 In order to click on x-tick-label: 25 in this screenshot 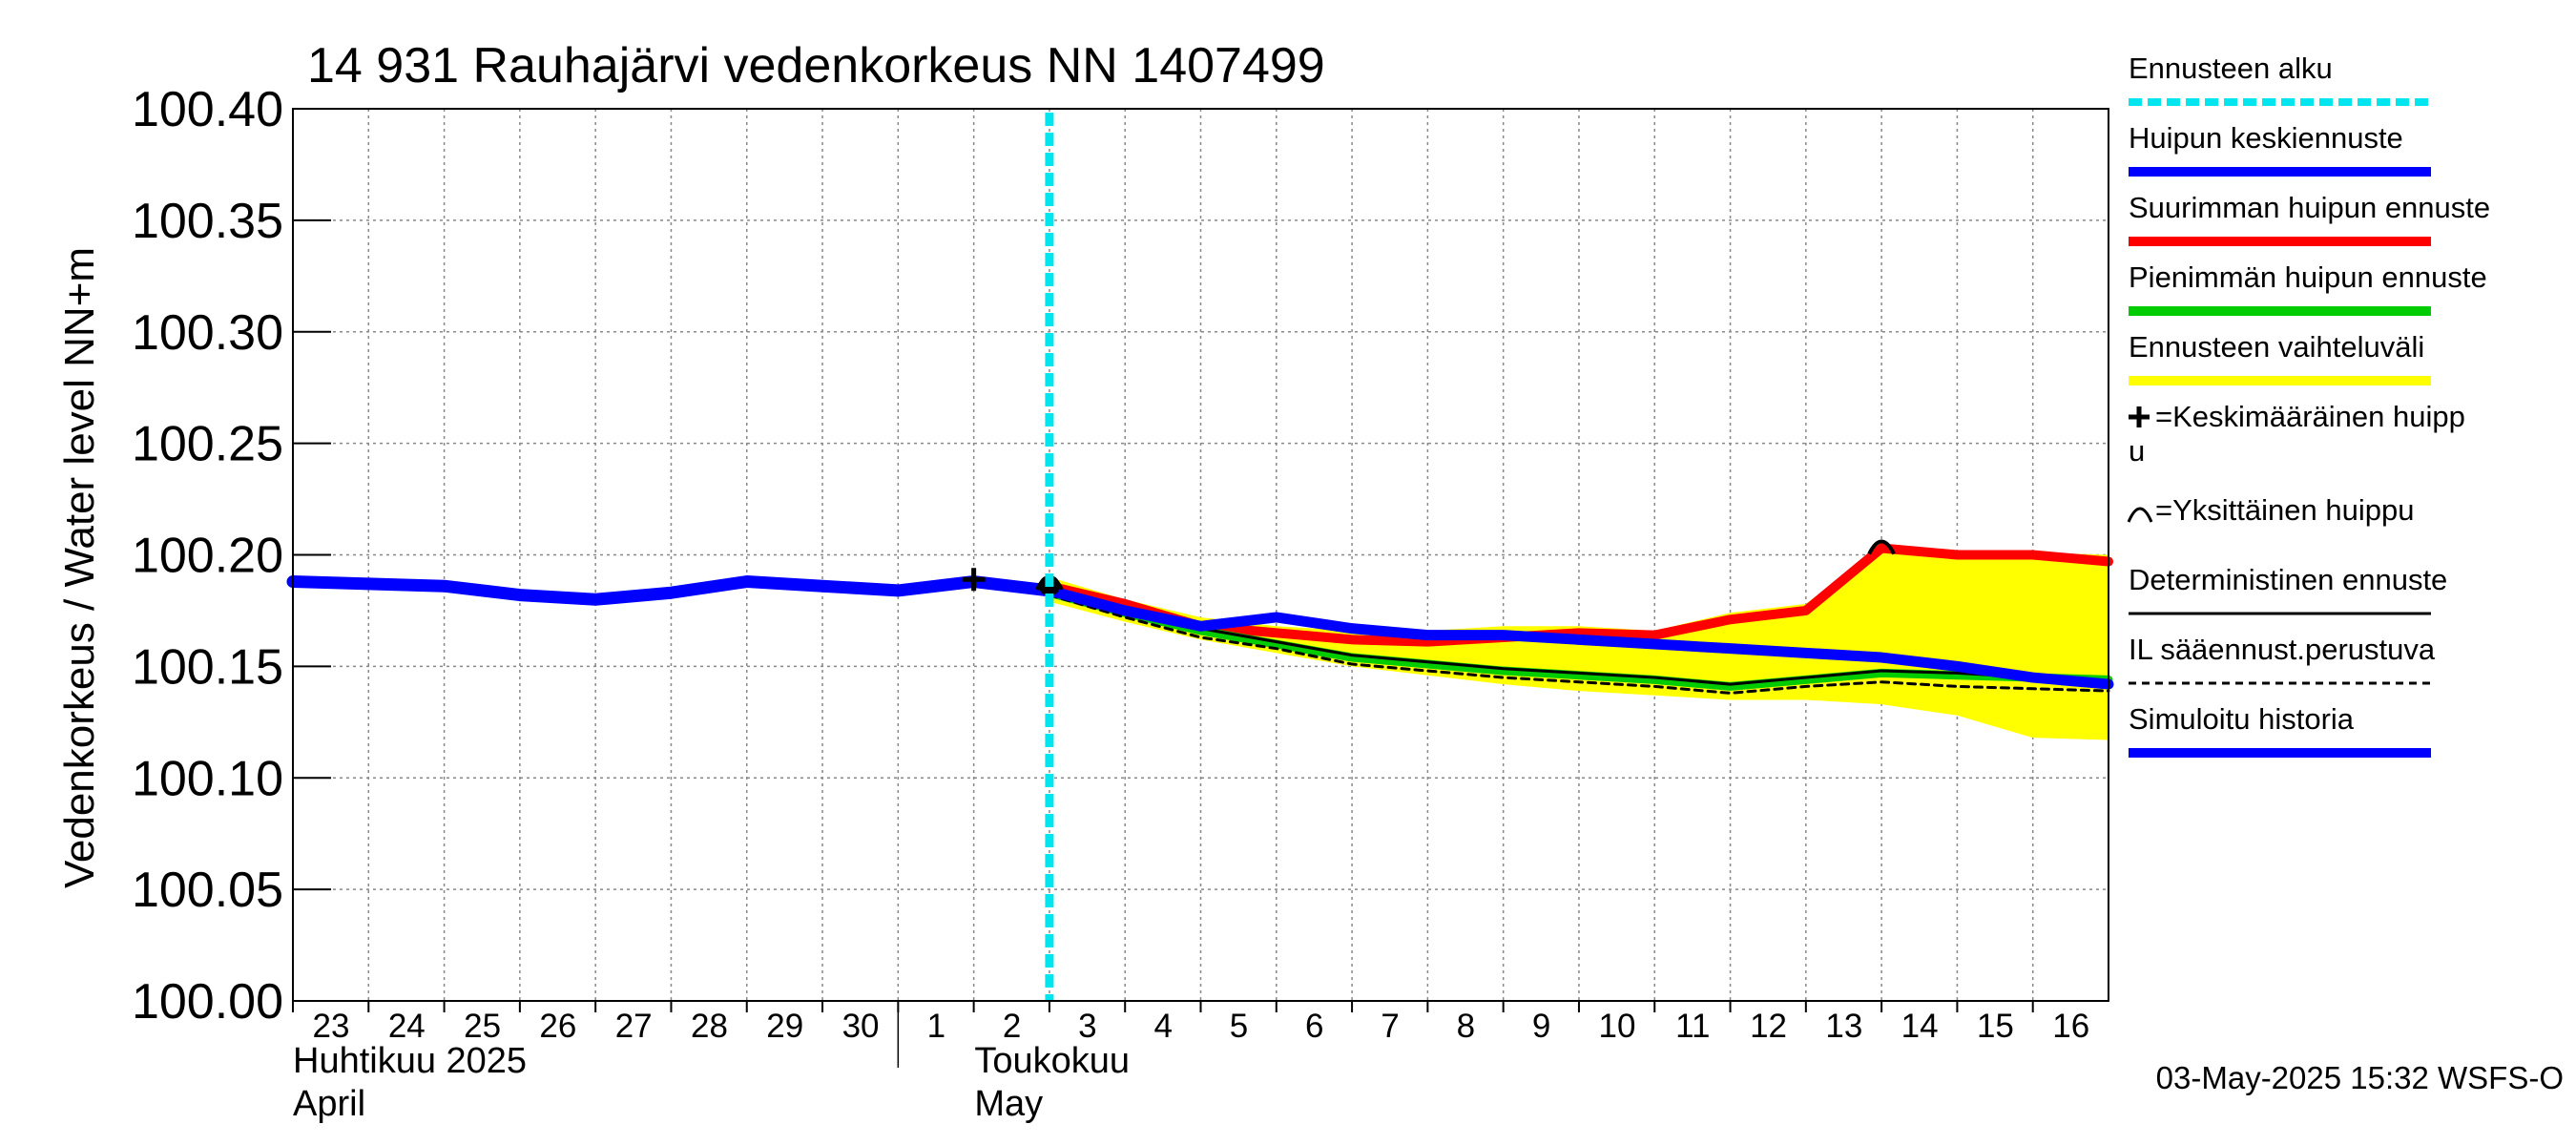, I will do `click(482, 1026)`.